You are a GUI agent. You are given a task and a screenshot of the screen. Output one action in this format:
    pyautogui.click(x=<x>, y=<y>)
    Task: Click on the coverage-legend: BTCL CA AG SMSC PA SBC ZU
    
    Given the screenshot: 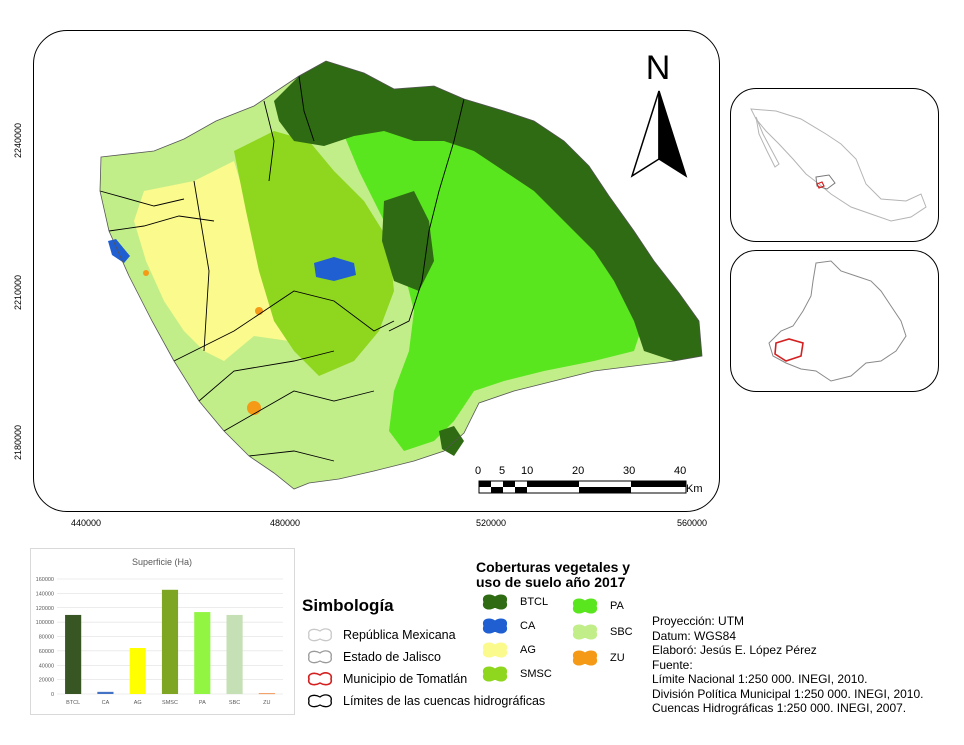 What is the action you would take?
    pyautogui.click(x=570, y=642)
    